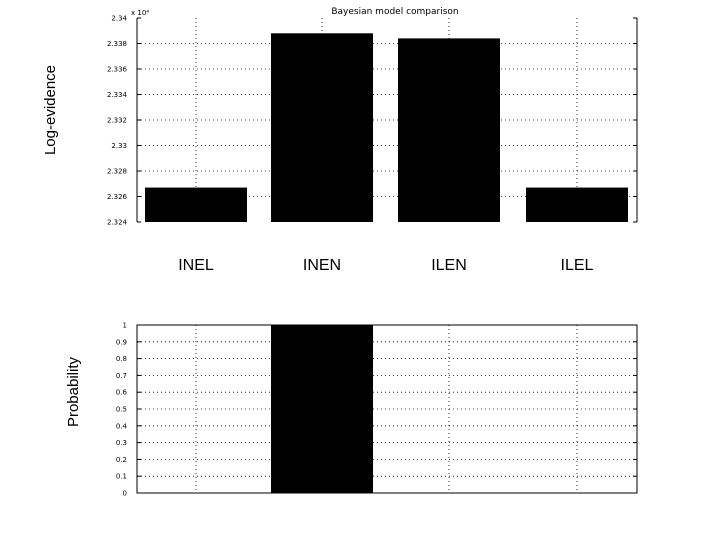 The image size is (720, 540). I want to click on y-tick-label: 0.9, so click(121, 342).